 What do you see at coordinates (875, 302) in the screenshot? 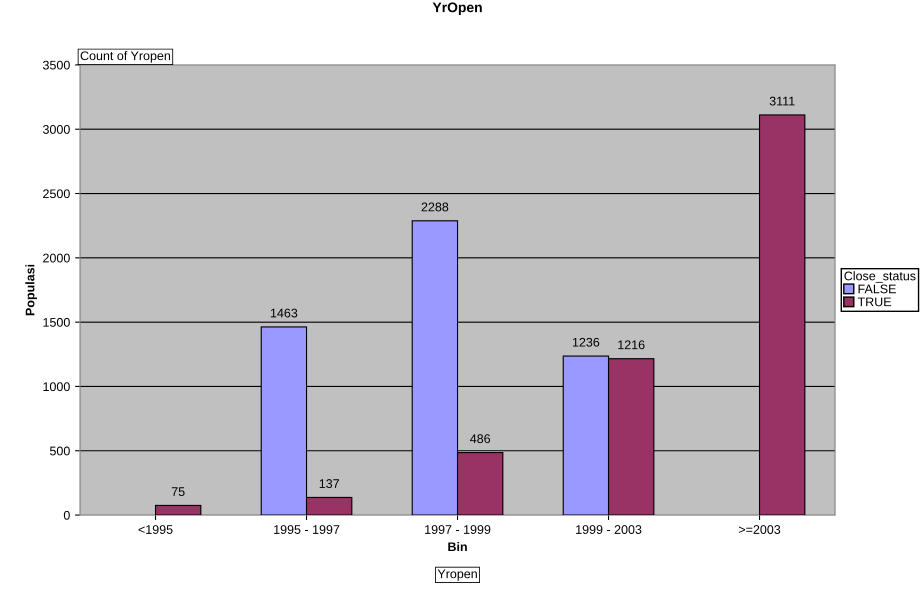
I see `legend-label: TRUE` at bounding box center [875, 302].